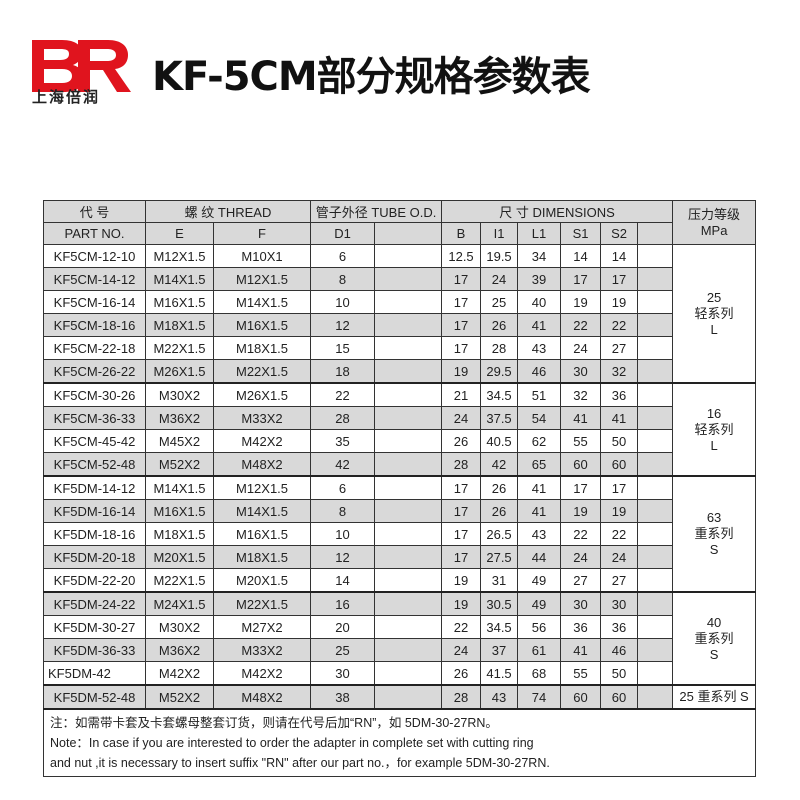  What do you see at coordinates (581, 256) in the screenshot?
I see `cell-s1: 14` at bounding box center [581, 256].